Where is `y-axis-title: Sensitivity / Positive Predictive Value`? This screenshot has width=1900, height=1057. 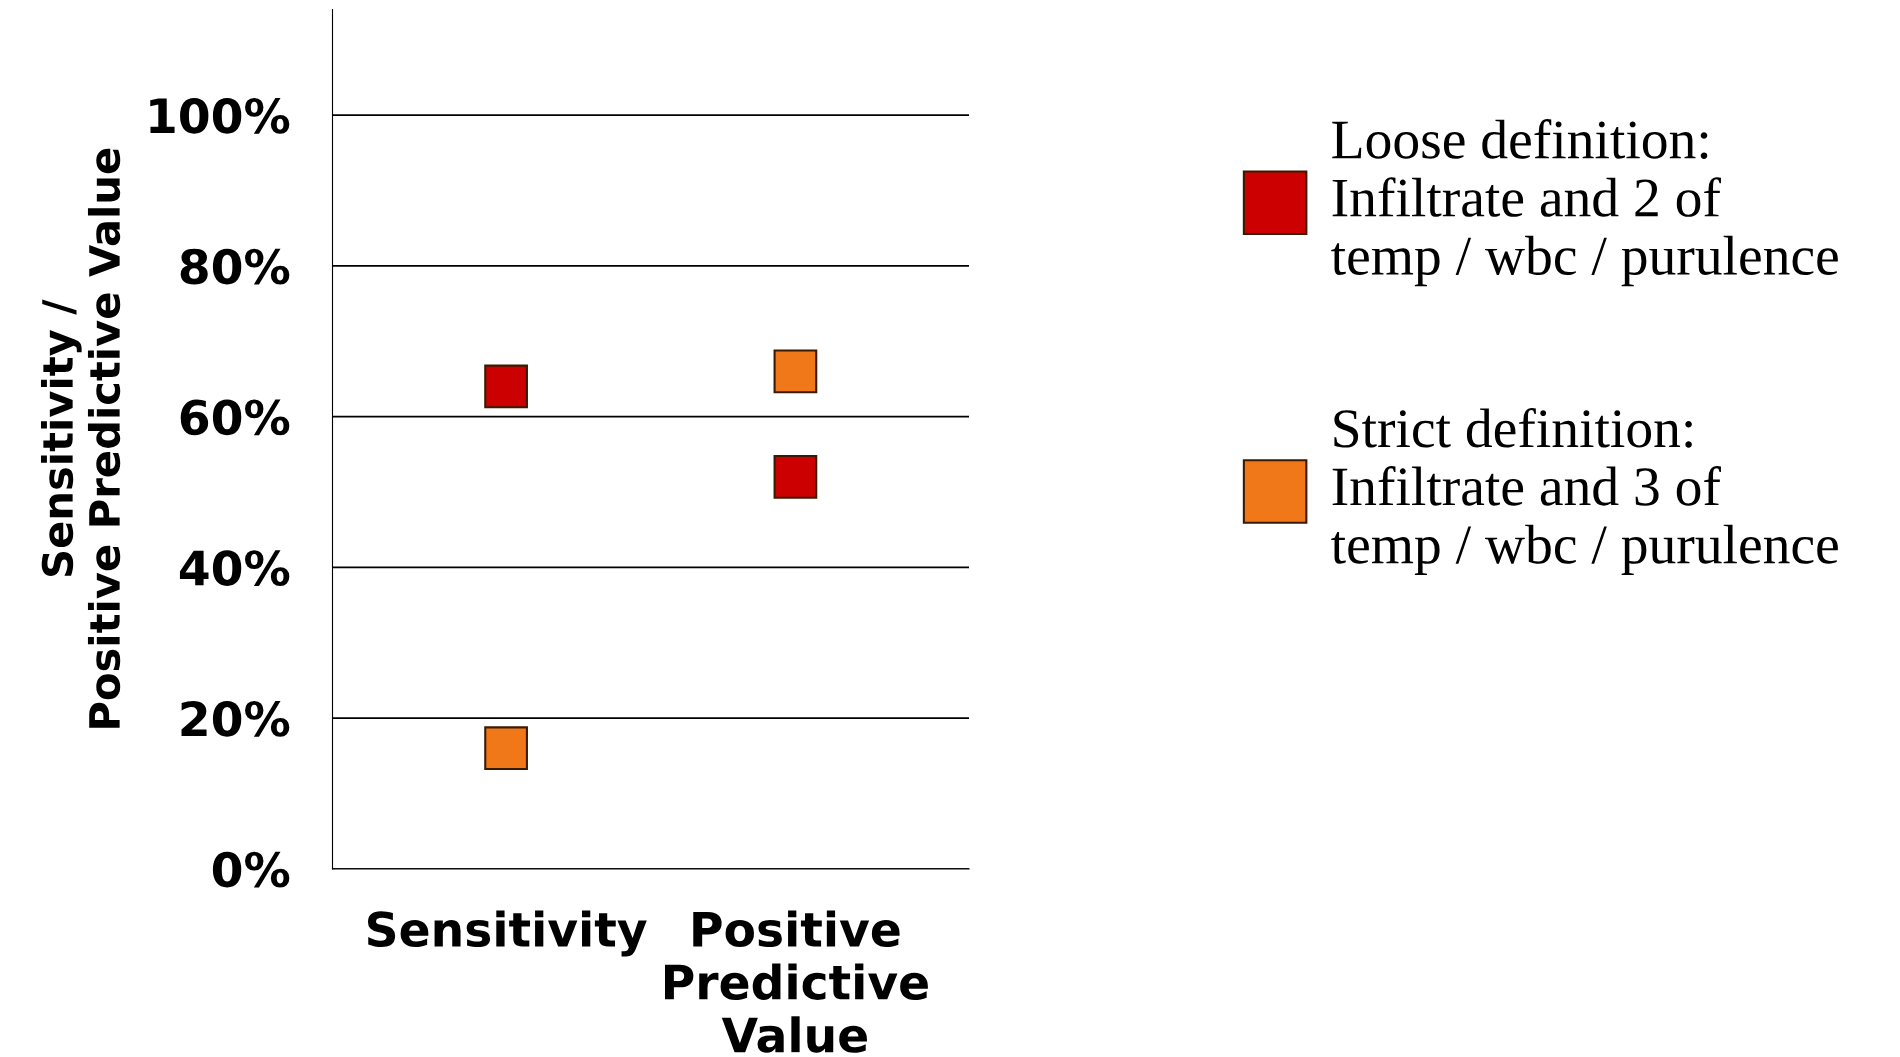 y-axis-title: Sensitivity / Positive Predictive Value is located at coordinates (80, 438).